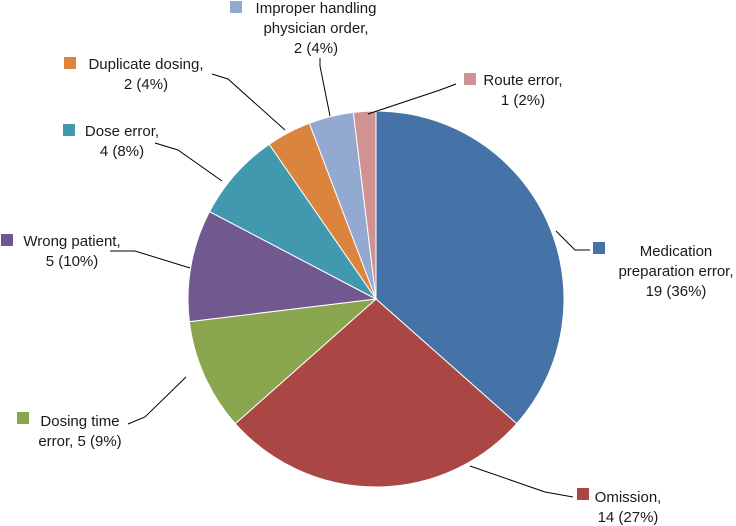 The width and height of the screenshot is (736, 526). I want to click on leader-line-dosing-time-error, so click(157, 400).